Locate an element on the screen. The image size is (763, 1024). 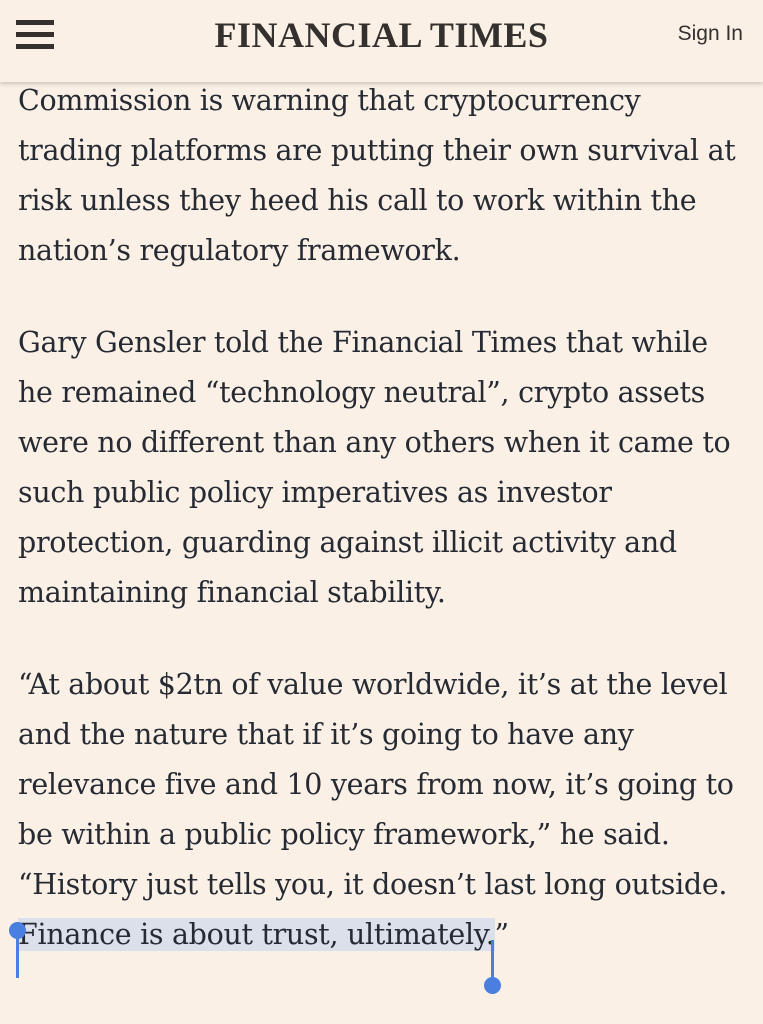
closing-quote: ” is located at coordinates (502, 934).